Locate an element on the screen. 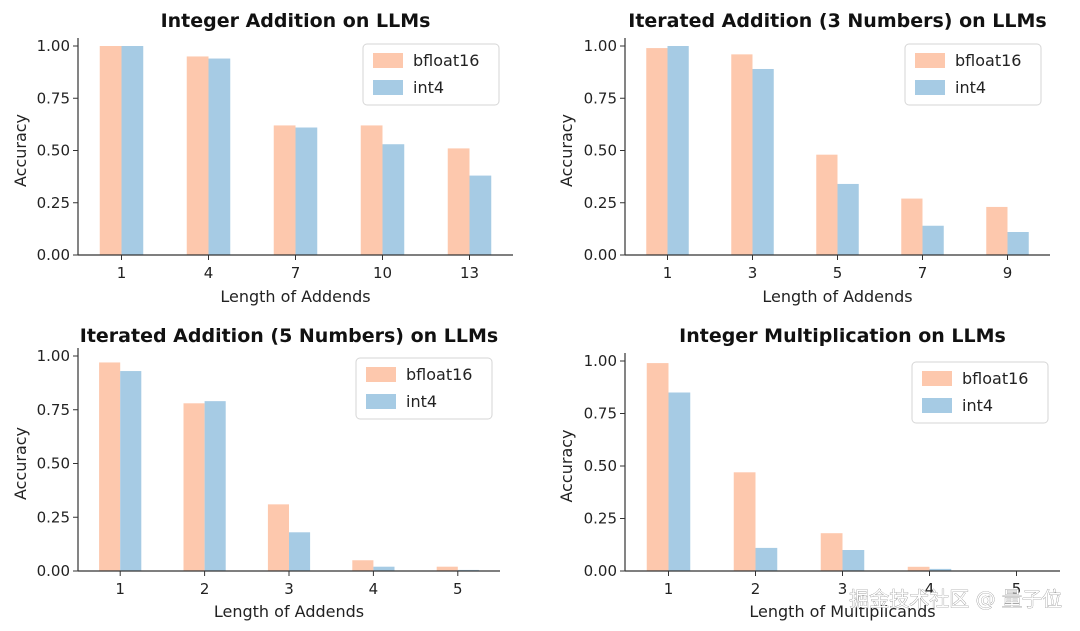 This screenshot has width=1080, height=631. y-tick-label: 0.25 is located at coordinates (600, 519).